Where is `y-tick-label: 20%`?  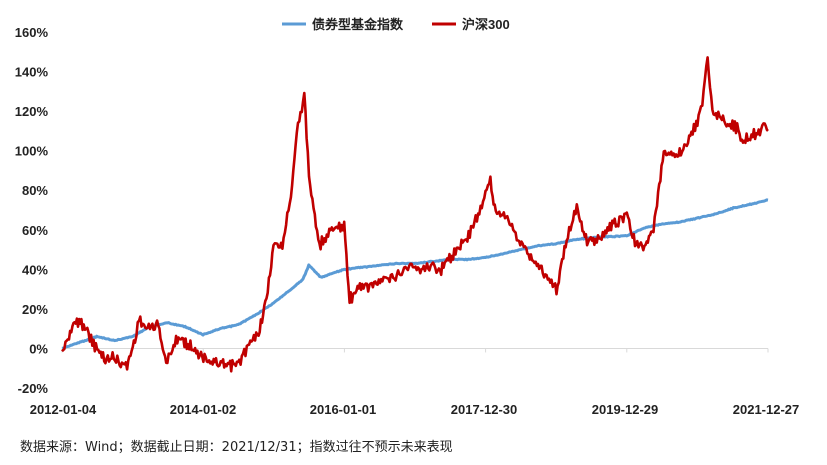 y-tick-label: 20% is located at coordinates (35, 309).